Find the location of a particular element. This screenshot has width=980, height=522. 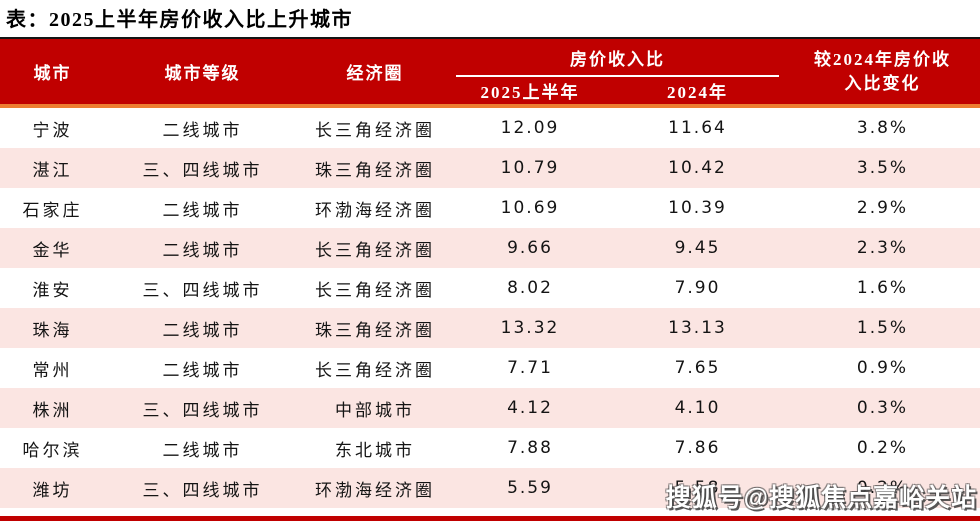

watermark: 搜狐号@搜狐焦点嘉峪关站 is located at coordinates (821, 498).